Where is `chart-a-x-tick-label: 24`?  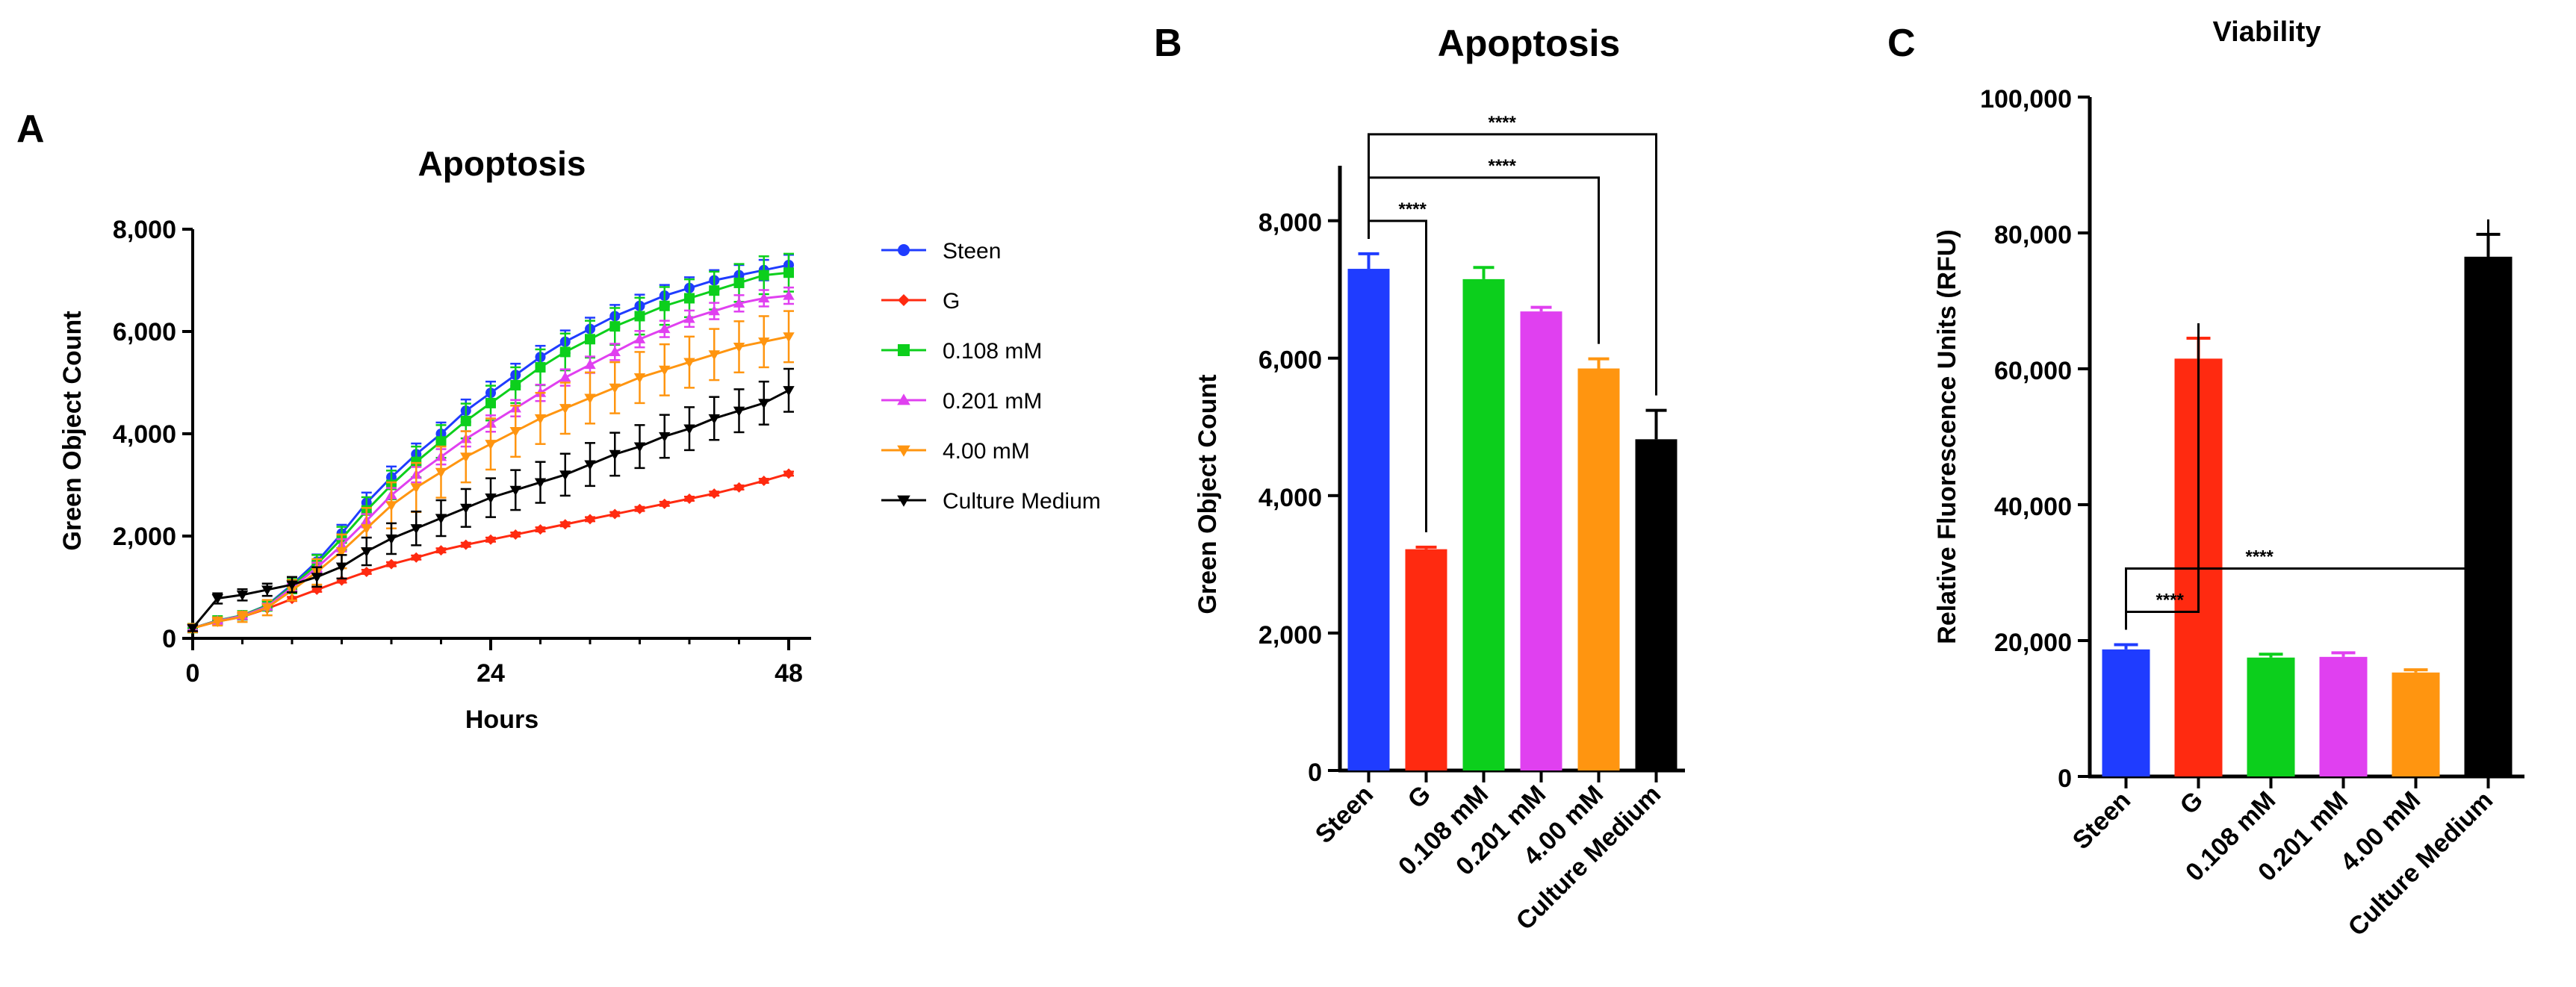
chart-a-x-tick-label: 24 is located at coordinates (491, 673).